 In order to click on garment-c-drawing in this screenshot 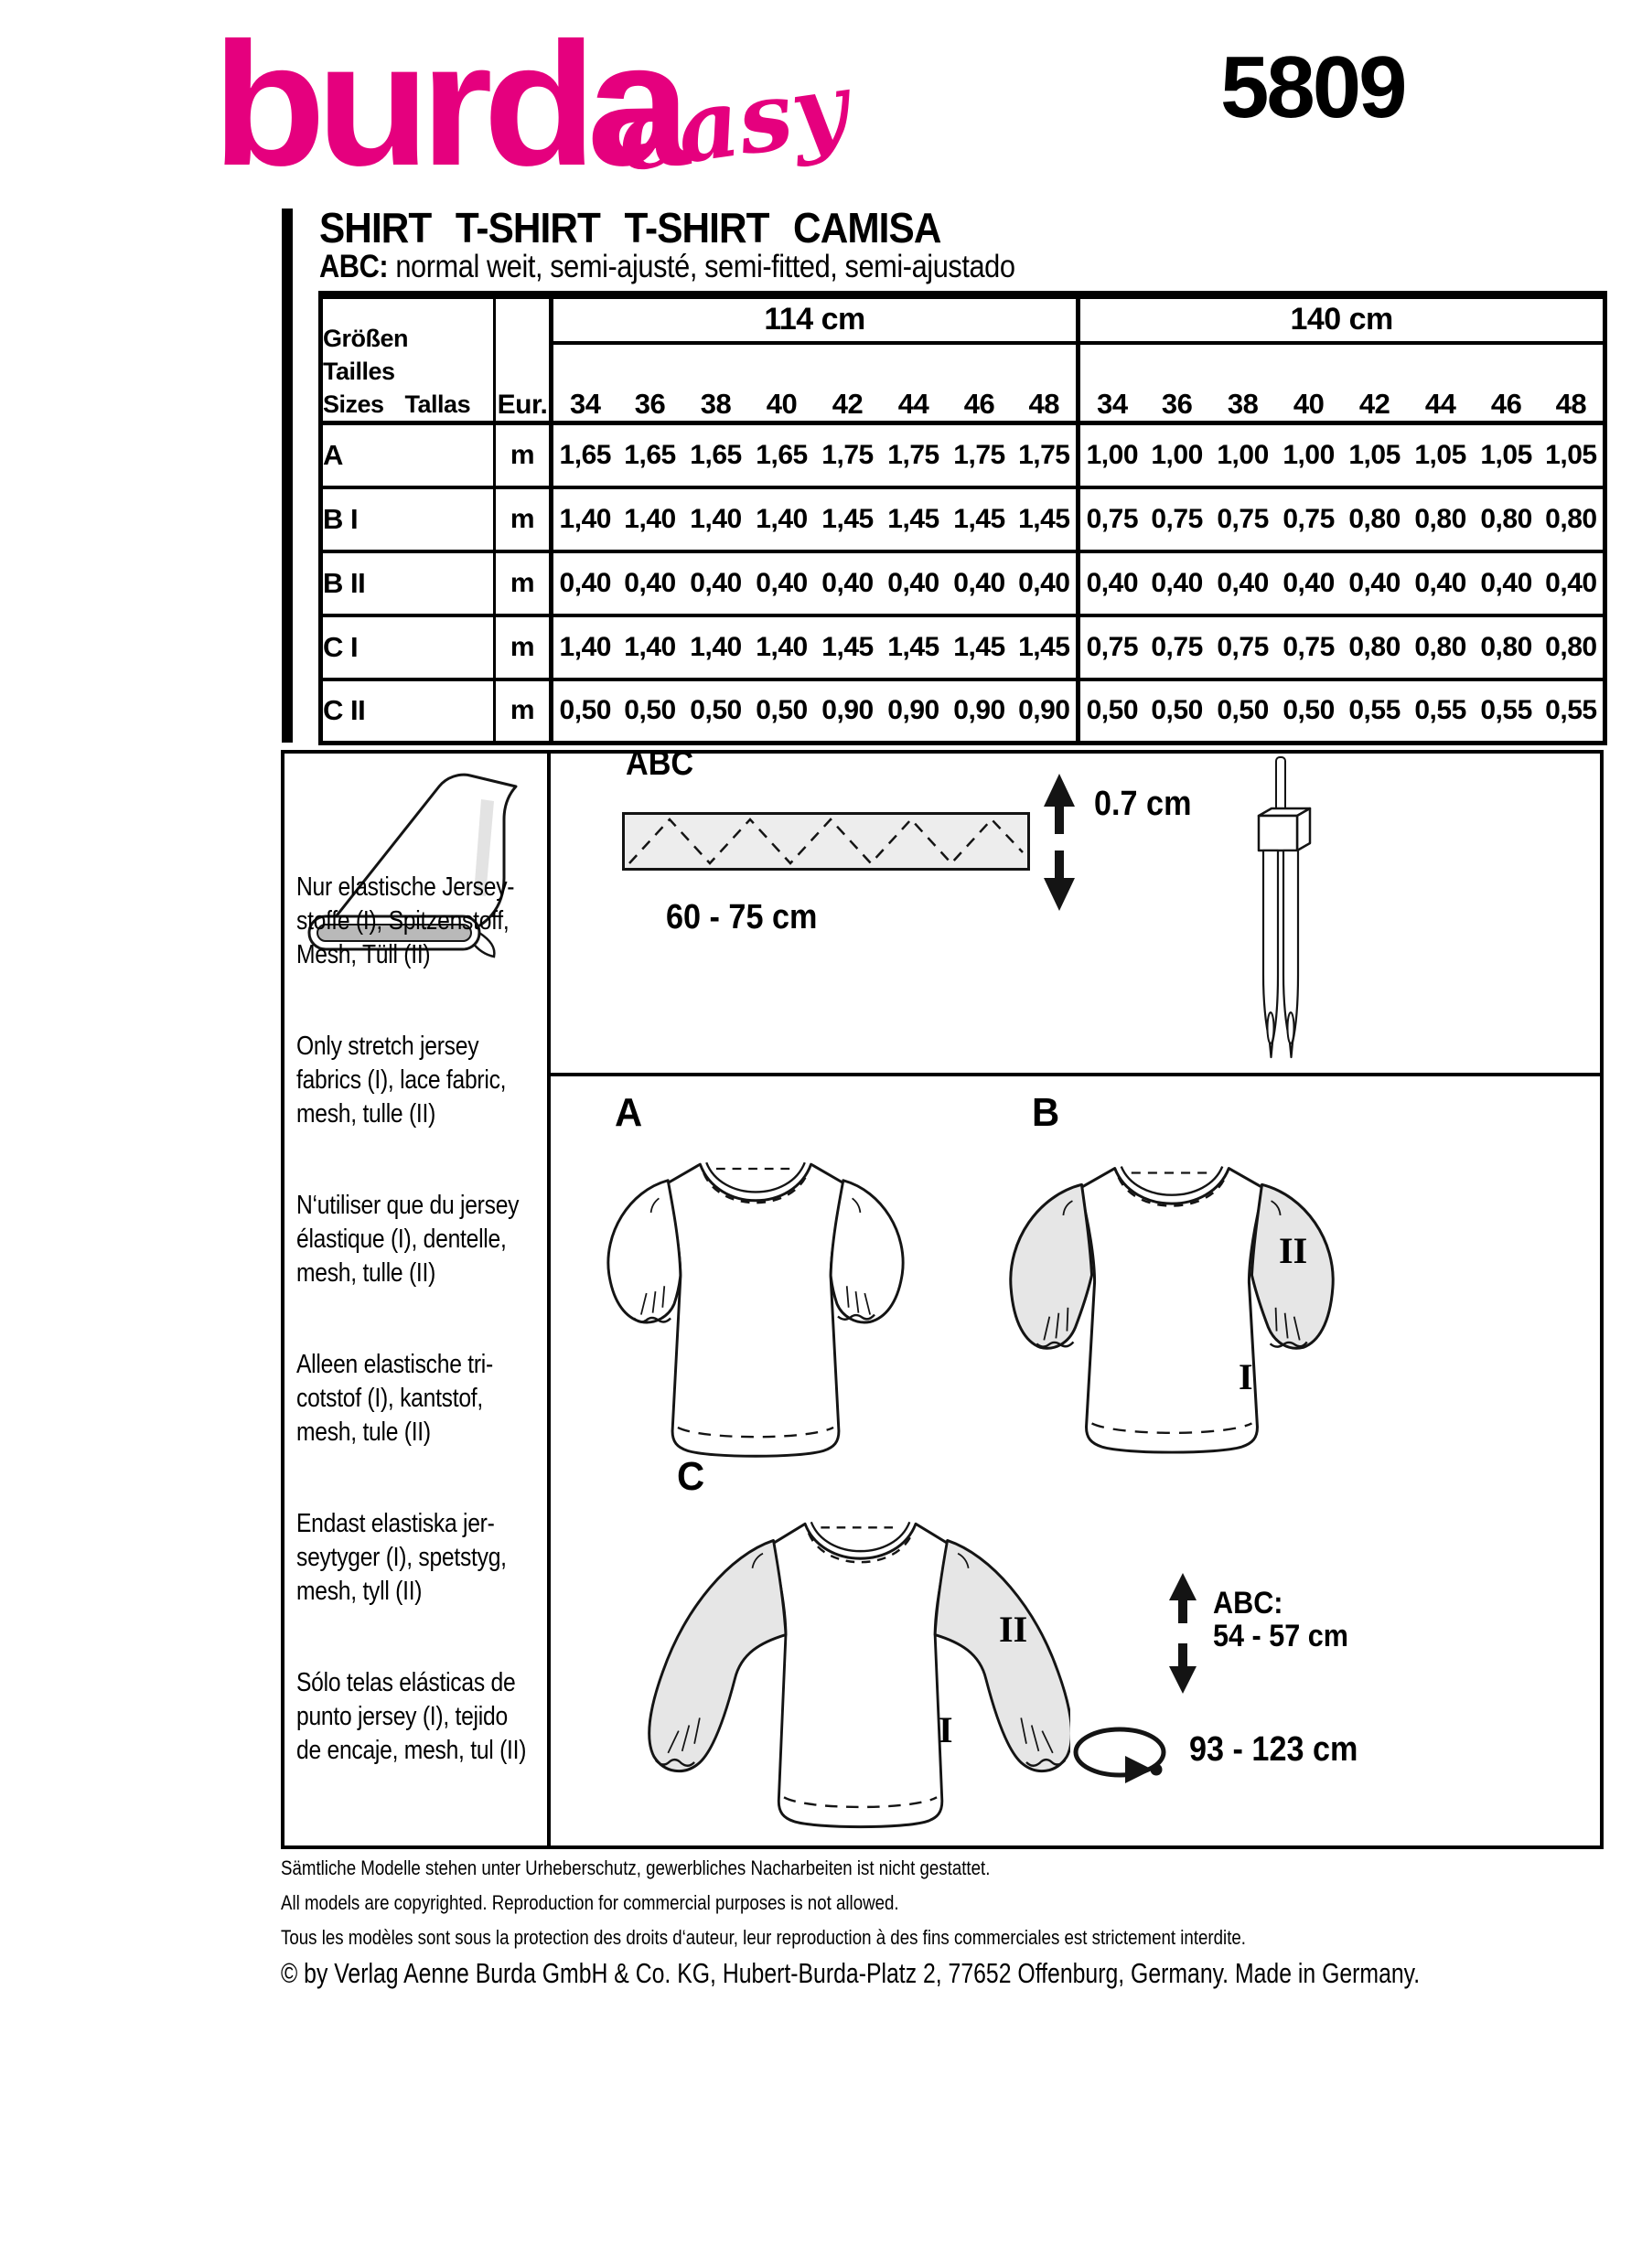, I will do `click(859, 1675)`.